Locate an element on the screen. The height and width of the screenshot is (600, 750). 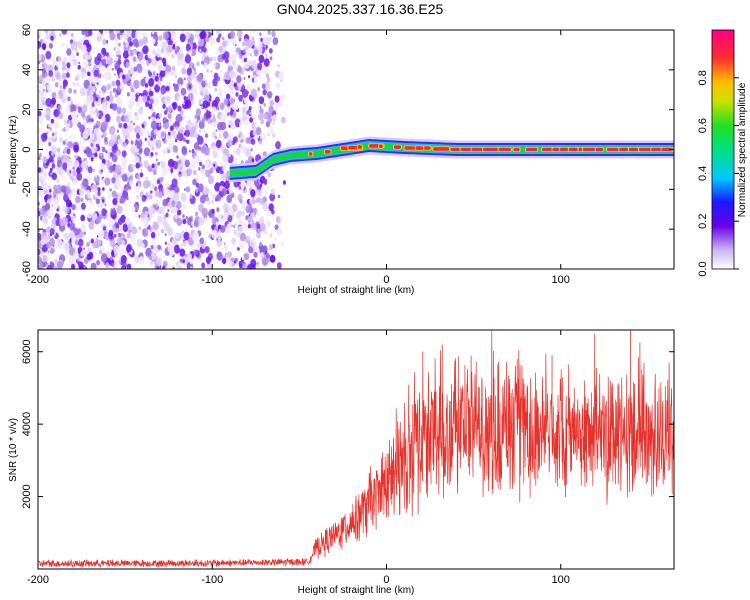
x-tick-label: -100 is located at coordinates (212, 580).